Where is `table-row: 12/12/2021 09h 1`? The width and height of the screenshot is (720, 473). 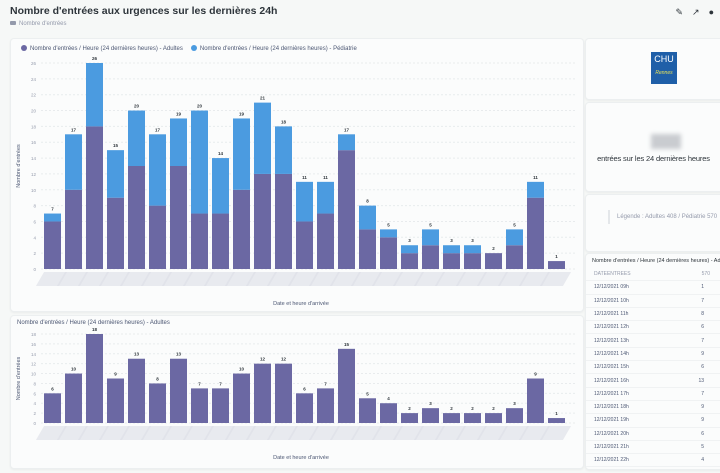 table-row: 12/12/2021 09h 1 is located at coordinates (653, 288).